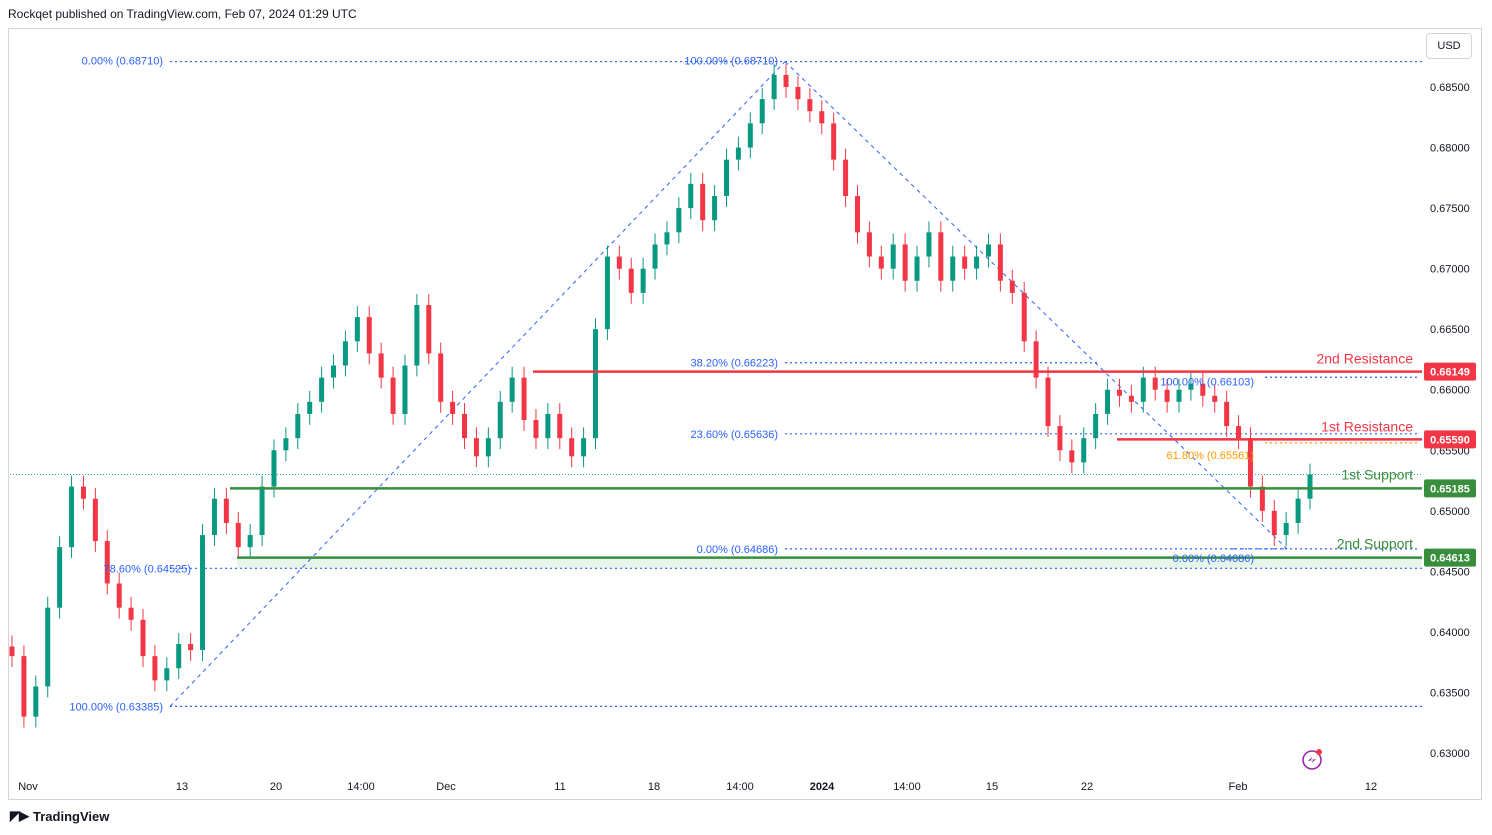 Image resolution: width=1492 pixels, height=835 pixels. What do you see at coordinates (1087, 787) in the screenshot?
I see `x-tick-label: 22` at bounding box center [1087, 787].